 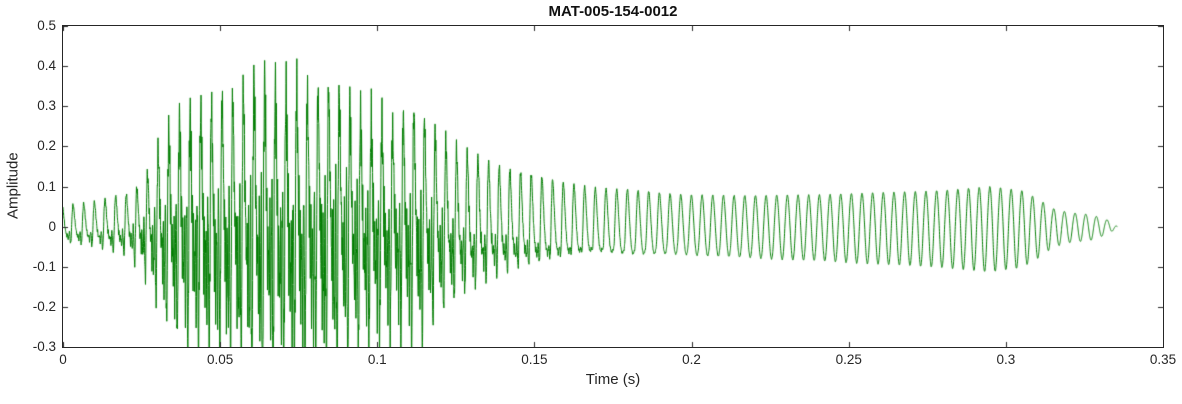 I want to click on y-tick-label: 0.3, so click(x=46, y=106).